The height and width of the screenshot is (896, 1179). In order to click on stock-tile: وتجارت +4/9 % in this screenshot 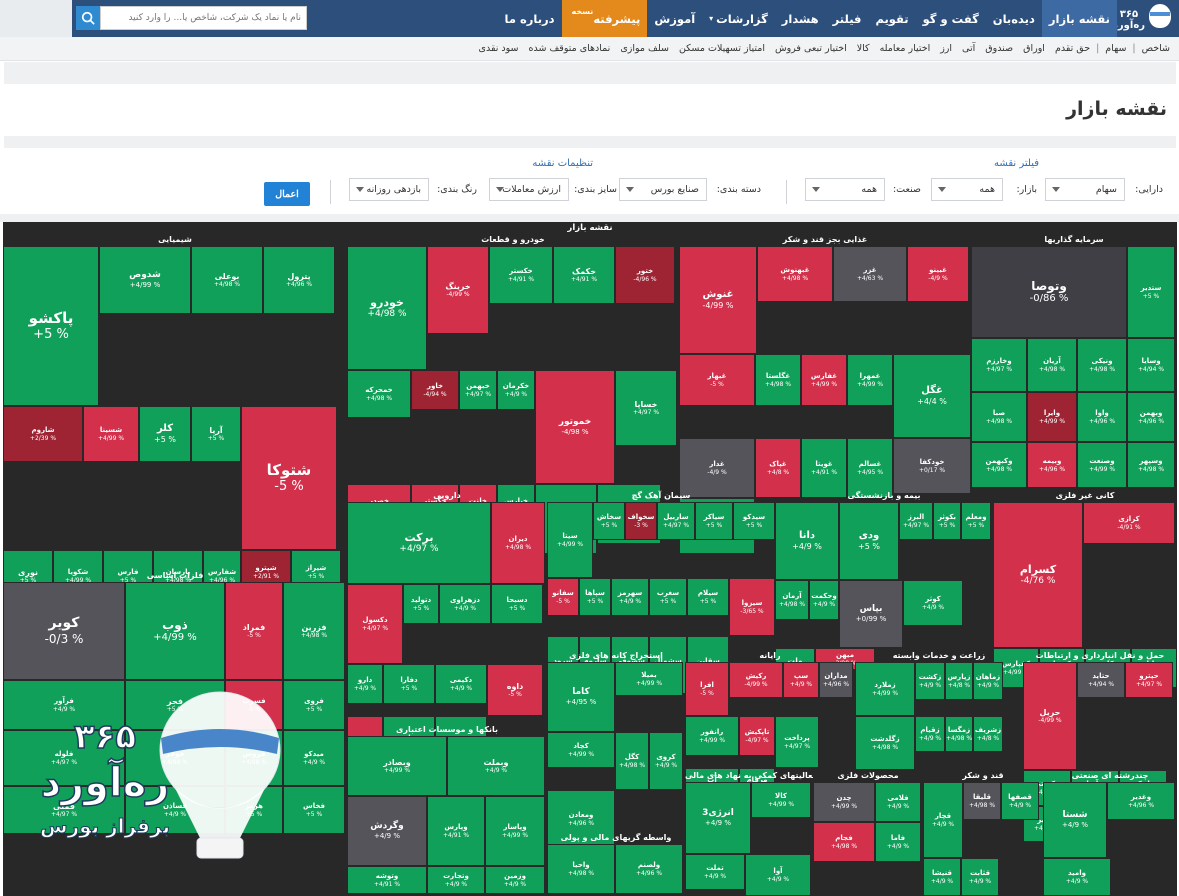, I will do `click(456, 880)`.